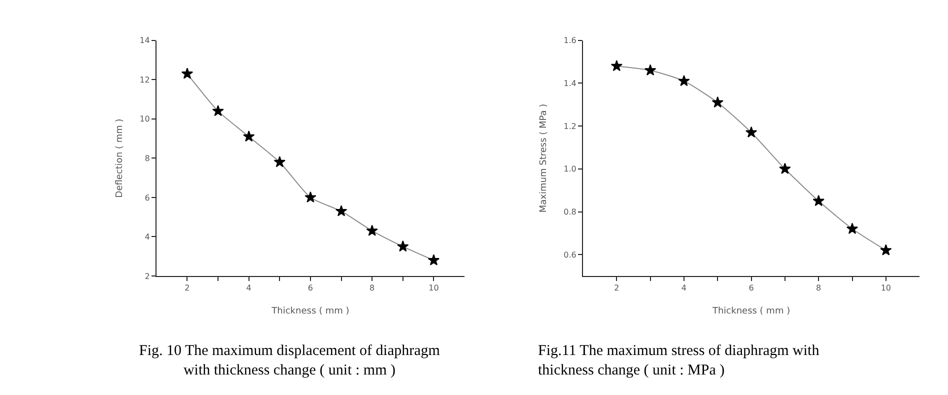 This screenshot has height=395, width=948. Describe the element at coordinates (570, 126) in the screenshot. I see `y-tick-label: 1.2` at that location.